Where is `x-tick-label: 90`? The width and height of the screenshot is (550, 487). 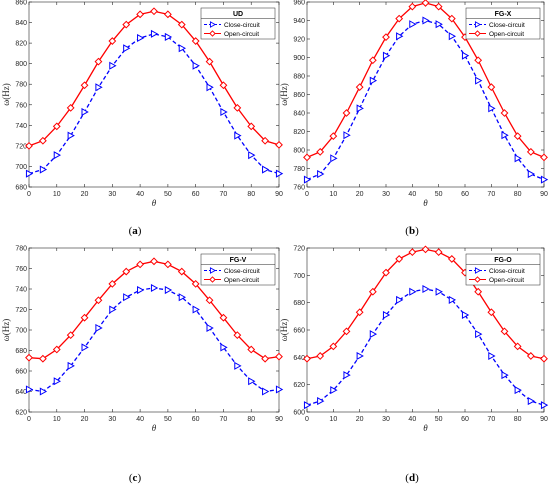 x-tick-label: 90 is located at coordinates (544, 419).